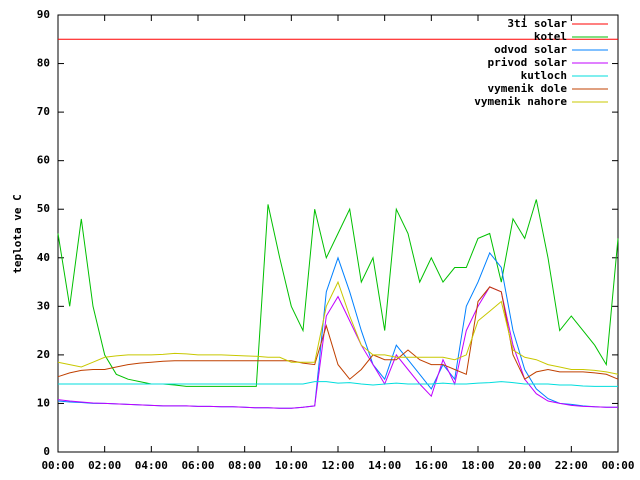 The image size is (640, 480). What do you see at coordinates (291, 465) in the screenshot?
I see `x-tick-label: 10:00` at bounding box center [291, 465].